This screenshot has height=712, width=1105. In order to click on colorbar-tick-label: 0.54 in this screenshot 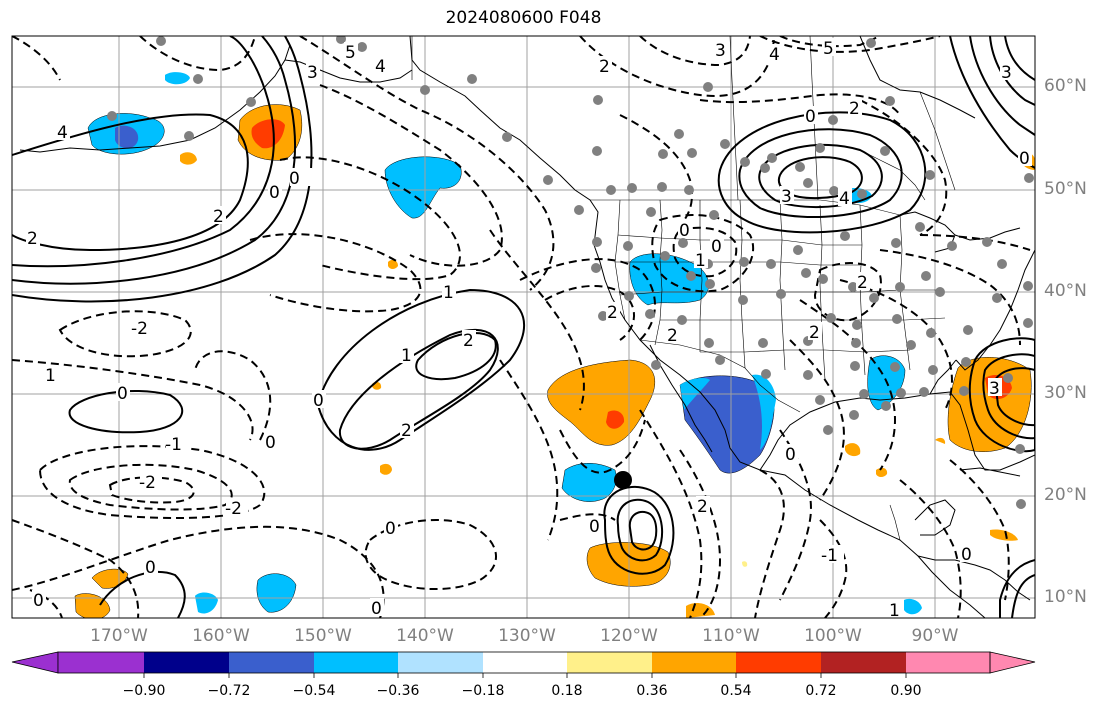, I will do `click(736, 691)`.